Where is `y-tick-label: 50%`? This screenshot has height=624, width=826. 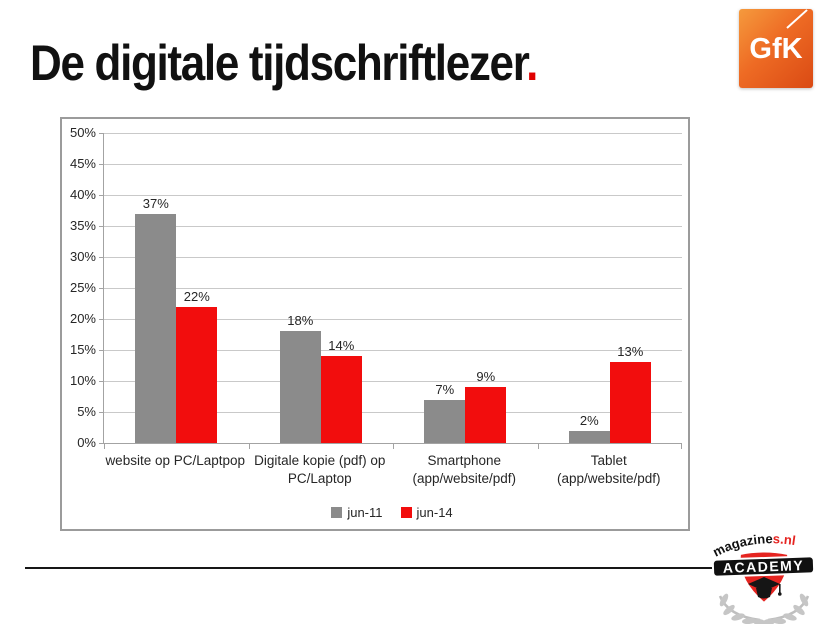 y-tick-label: 50% is located at coordinates (82, 132).